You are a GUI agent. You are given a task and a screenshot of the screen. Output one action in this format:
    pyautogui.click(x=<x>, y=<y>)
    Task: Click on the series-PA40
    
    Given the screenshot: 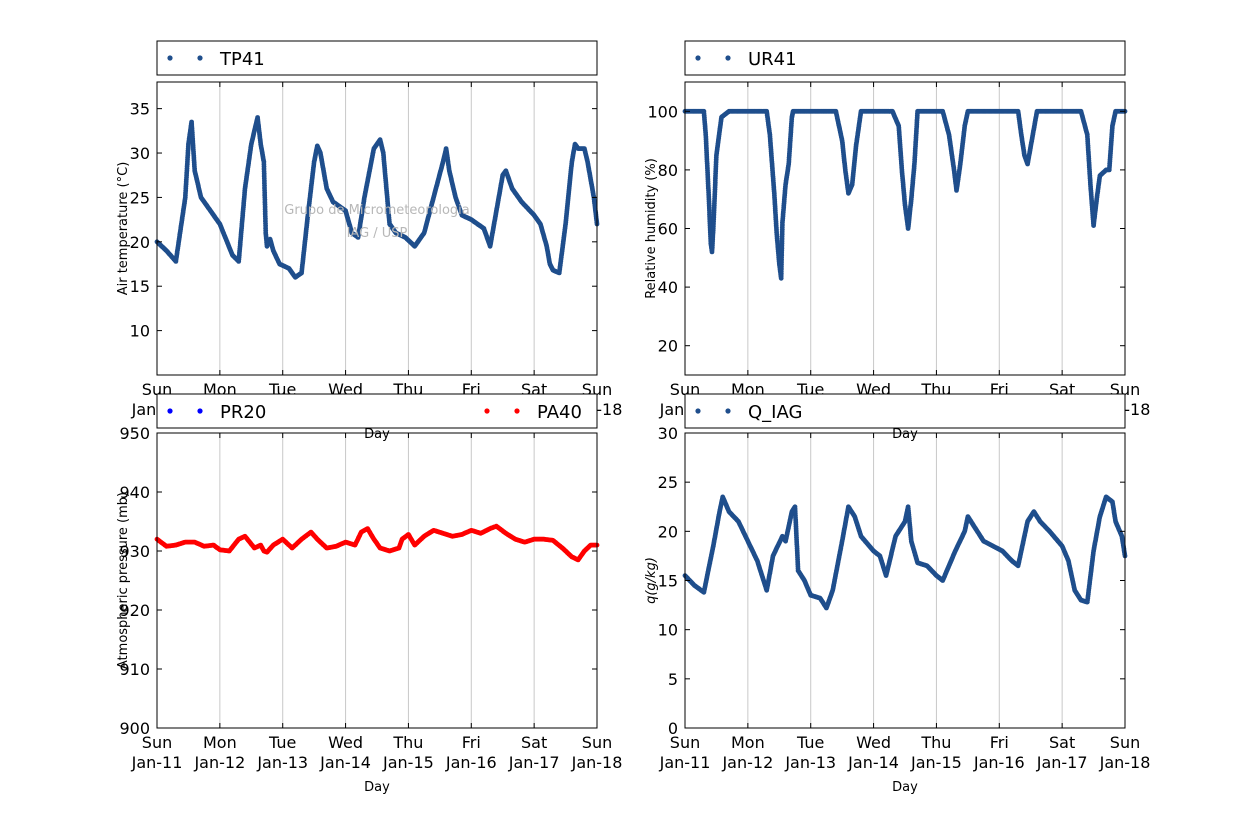 What is the action you would take?
    pyautogui.click(x=377, y=543)
    